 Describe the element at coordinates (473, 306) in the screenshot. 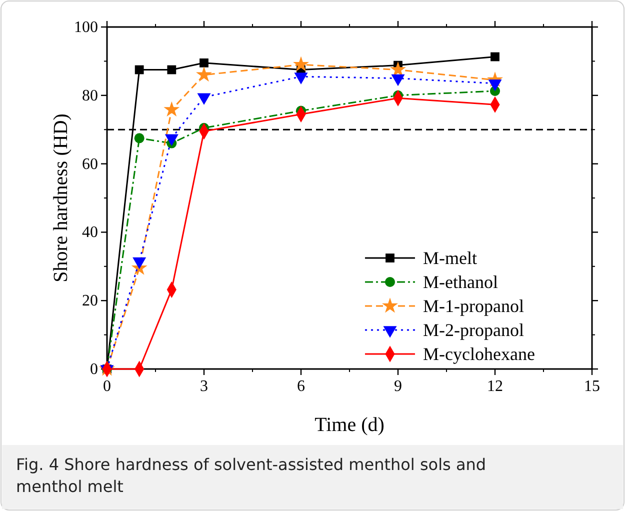

I see `legend-label: M-1-propanol` at that location.